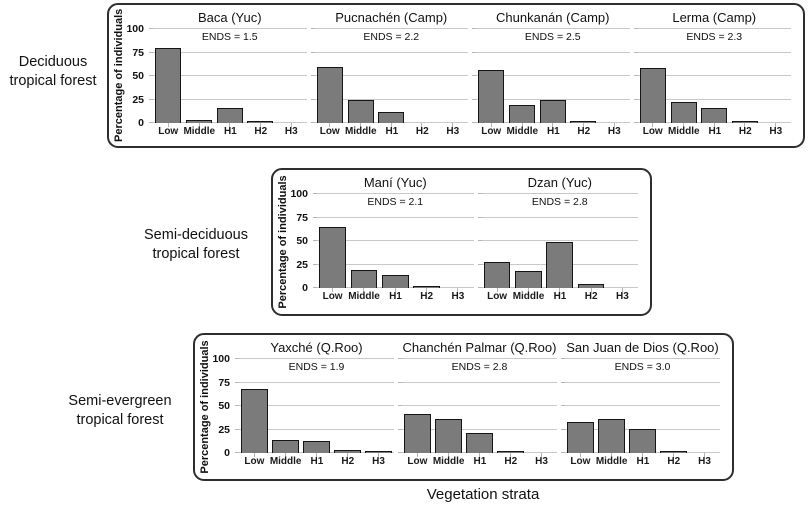 This screenshot has height=508, width=811. I want to click on ends-annotation: ENDS = 1.9, so click(316, 367).